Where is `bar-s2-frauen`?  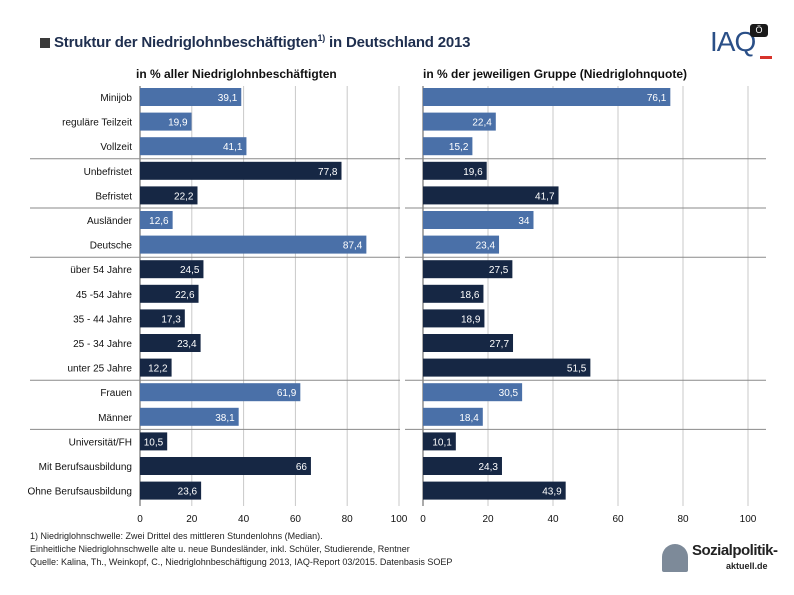
bar-s2-frauen is located at coordinates (473, 392).